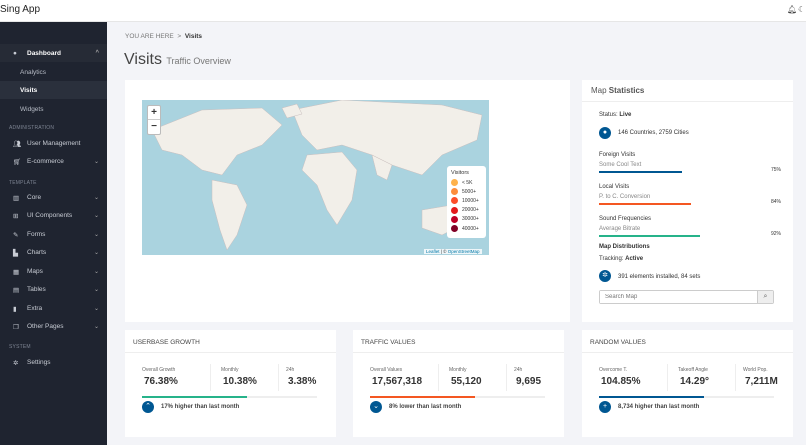  What do you see at coordinates (179, 36) in the screenshot?
I see `breadcrumb-sep: >` at bounding box center [179, 36].